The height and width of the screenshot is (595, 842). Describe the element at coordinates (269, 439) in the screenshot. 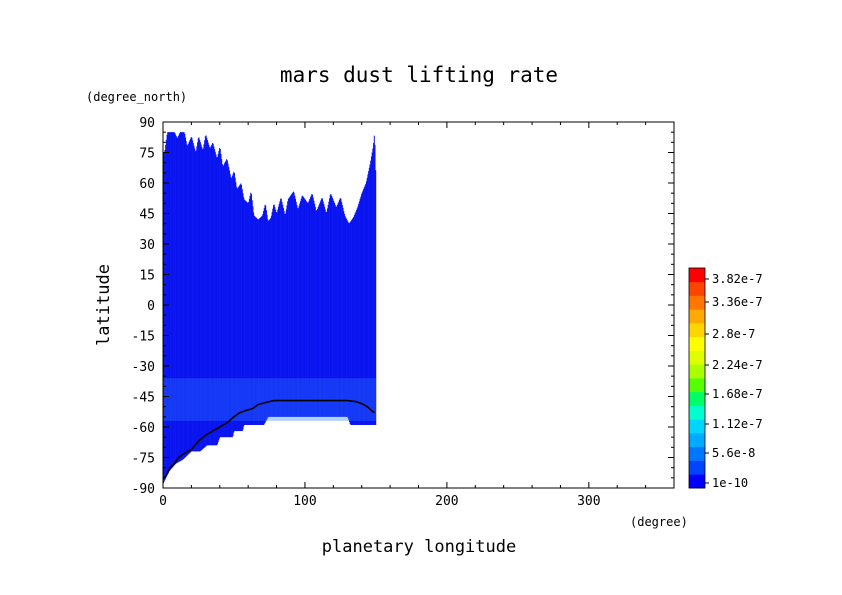

I see `contour-line` at that location.